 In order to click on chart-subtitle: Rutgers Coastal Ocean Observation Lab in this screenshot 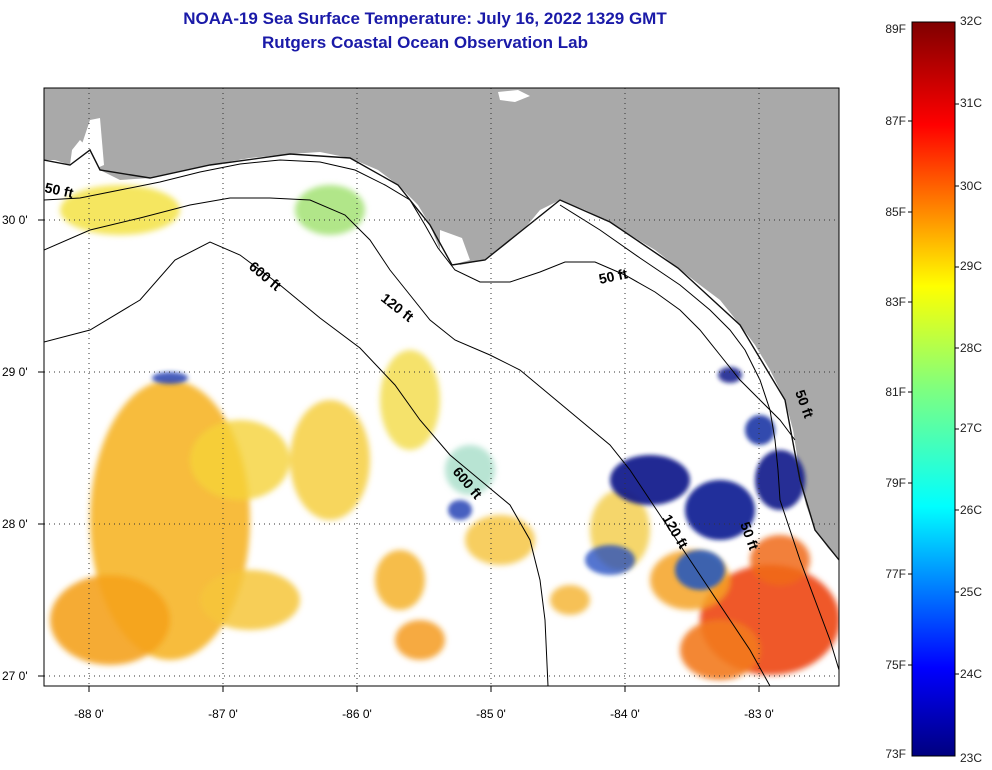, I will do `click(425, 42)`.